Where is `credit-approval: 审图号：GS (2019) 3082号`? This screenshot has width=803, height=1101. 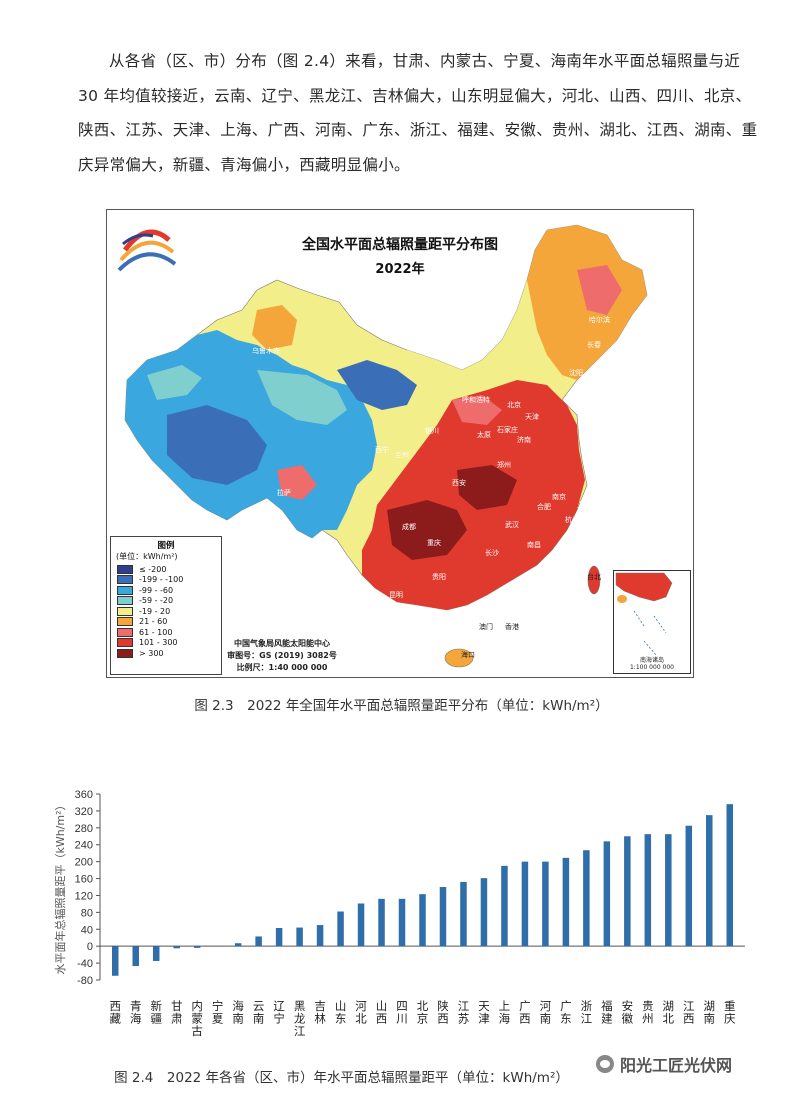
credit-approval: 审图号：GS (2019) 3082号 is located at coordinates (282, 655).